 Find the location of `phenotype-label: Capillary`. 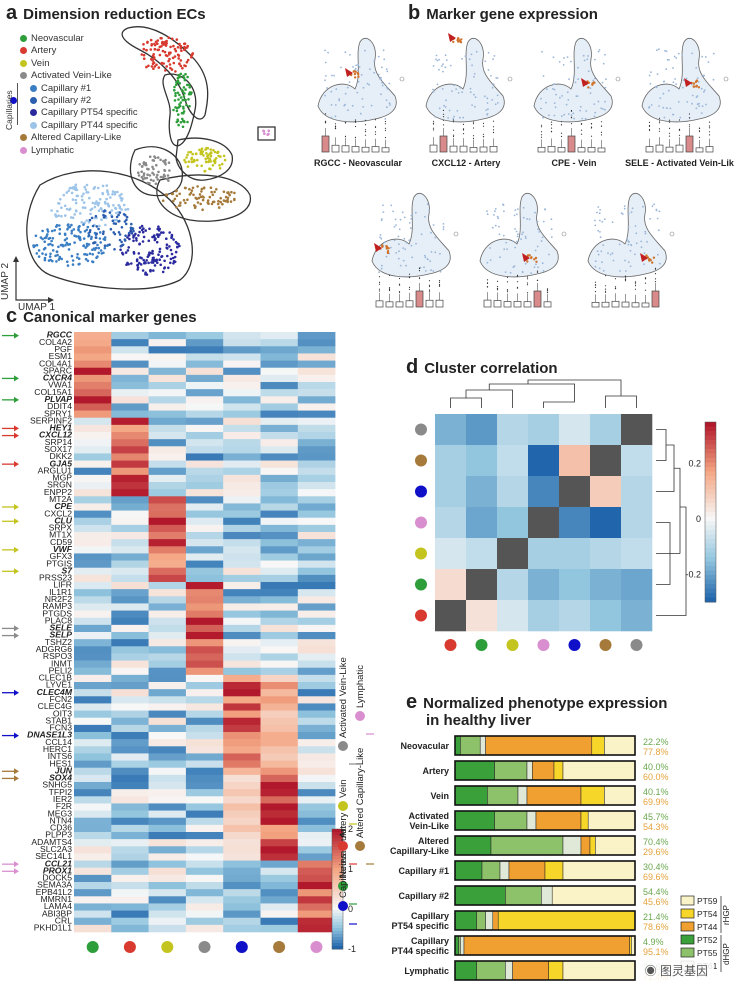

phenotype-label: Capillary is located at coordinates (430, 916).